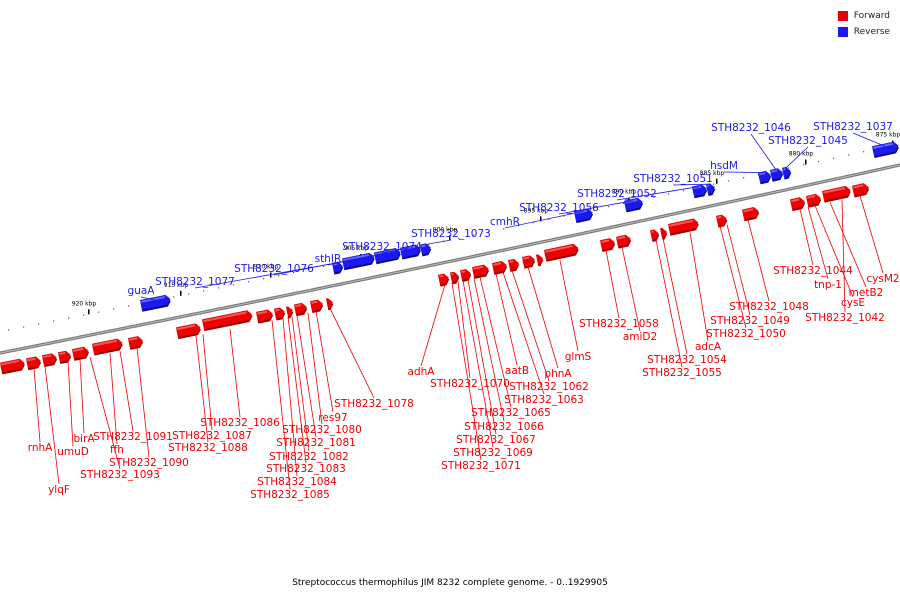  What do you see at coordinates (451, 234) in the screenshot?
I see `reverse-gene-sth8232-1073-label: STH8232_1073` at bounding box center [451, 234].